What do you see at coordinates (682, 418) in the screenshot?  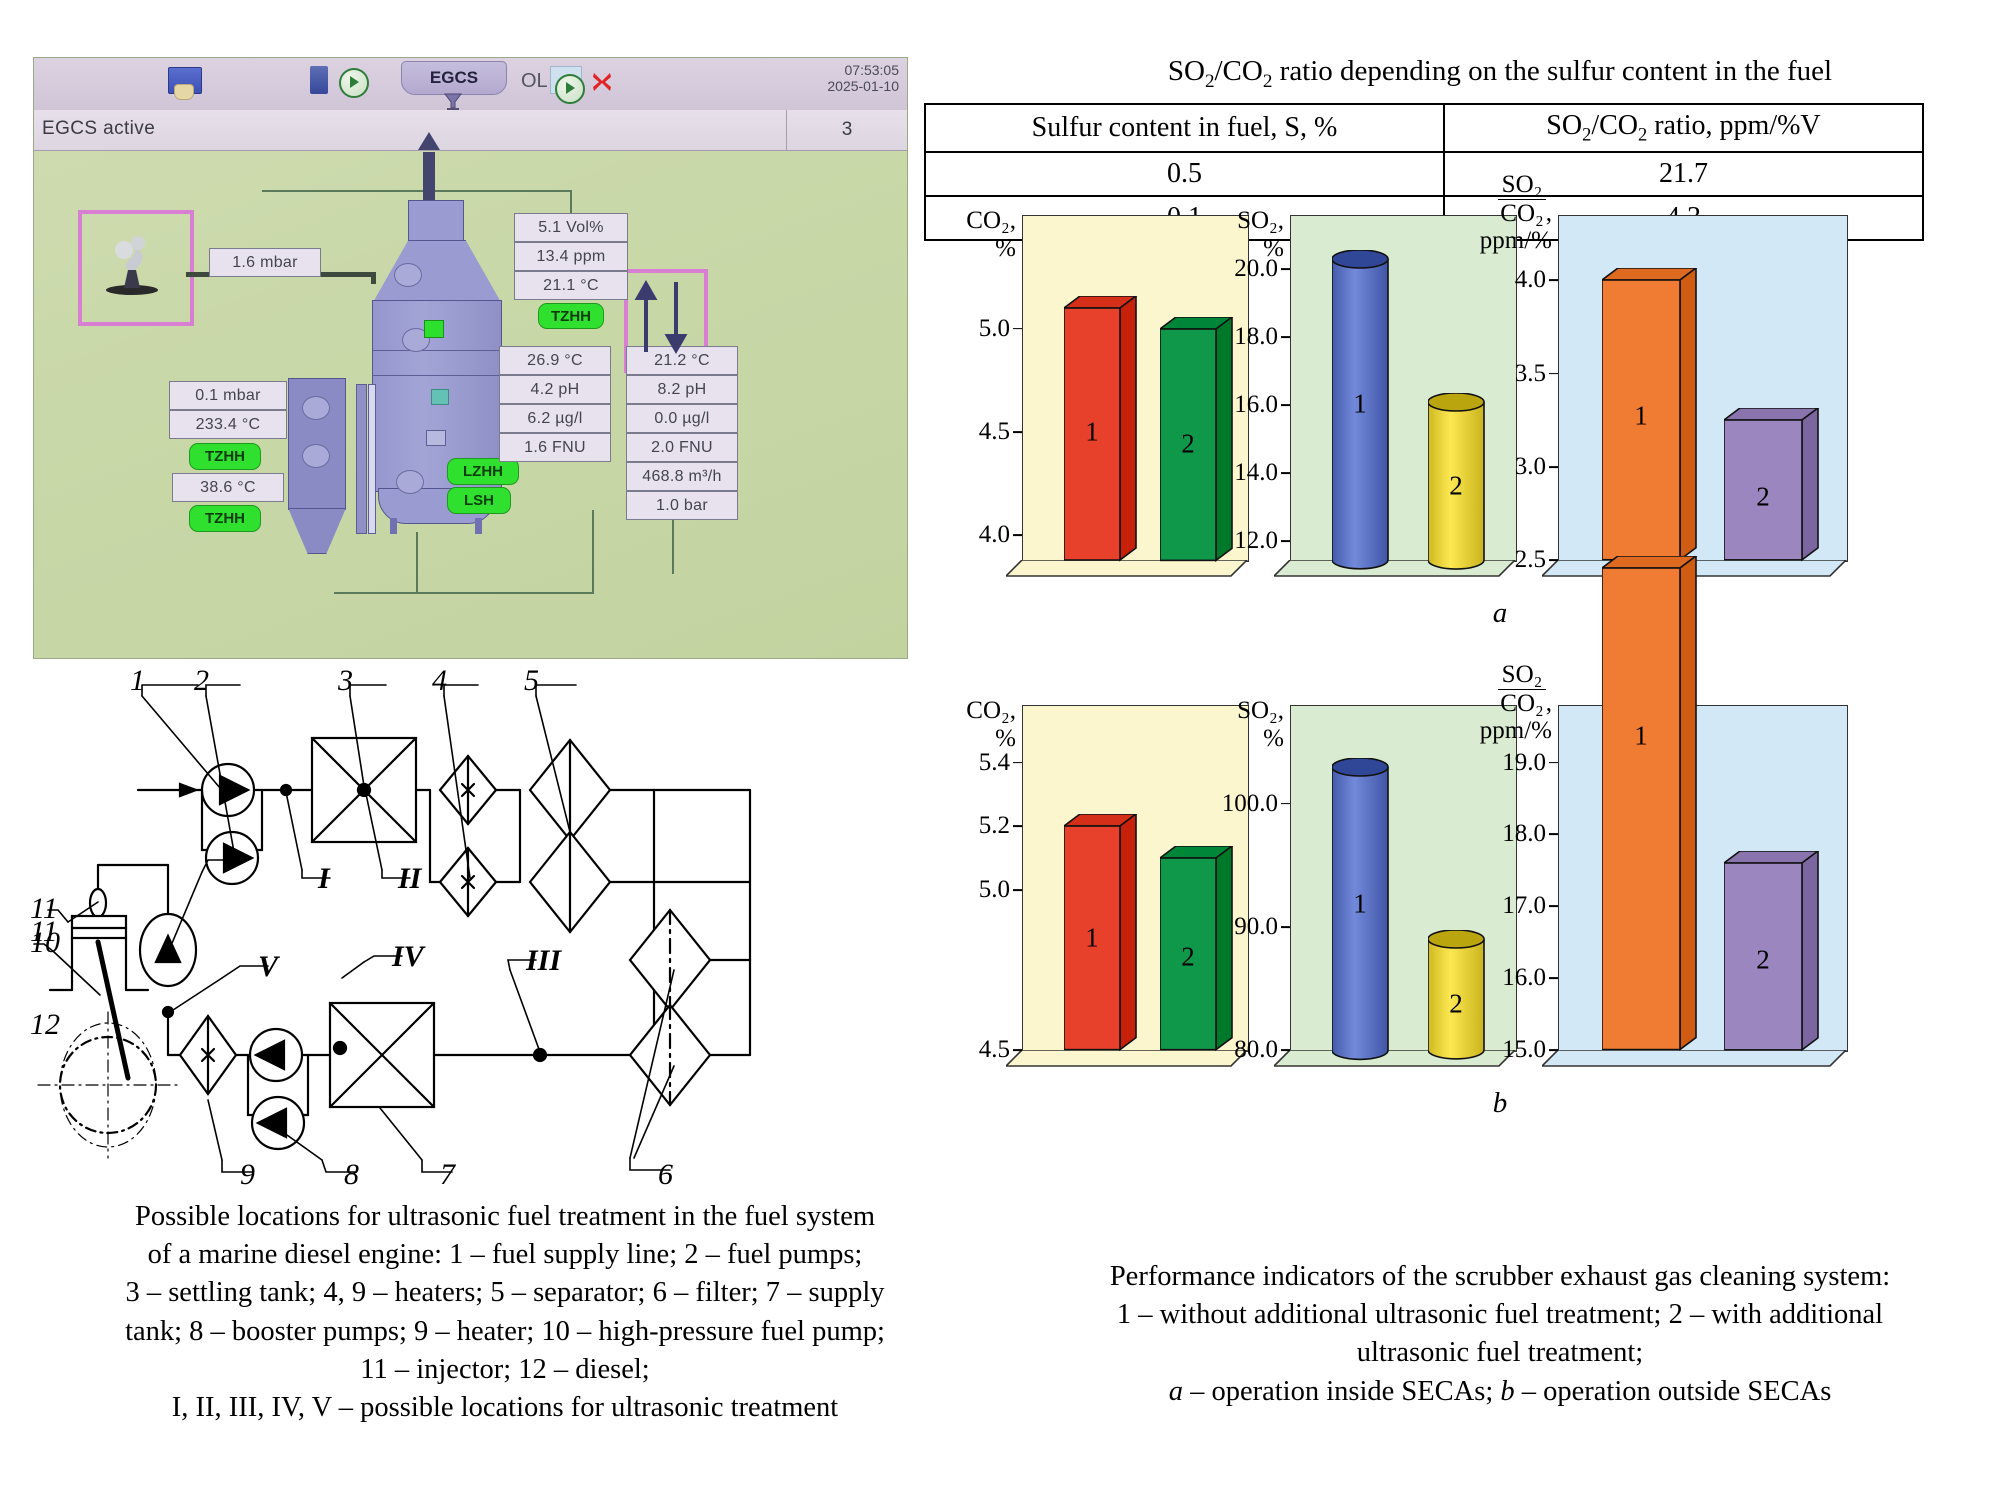 I see `value-out-pah: 0.0 µg/l` at bounding box center [682, 418].